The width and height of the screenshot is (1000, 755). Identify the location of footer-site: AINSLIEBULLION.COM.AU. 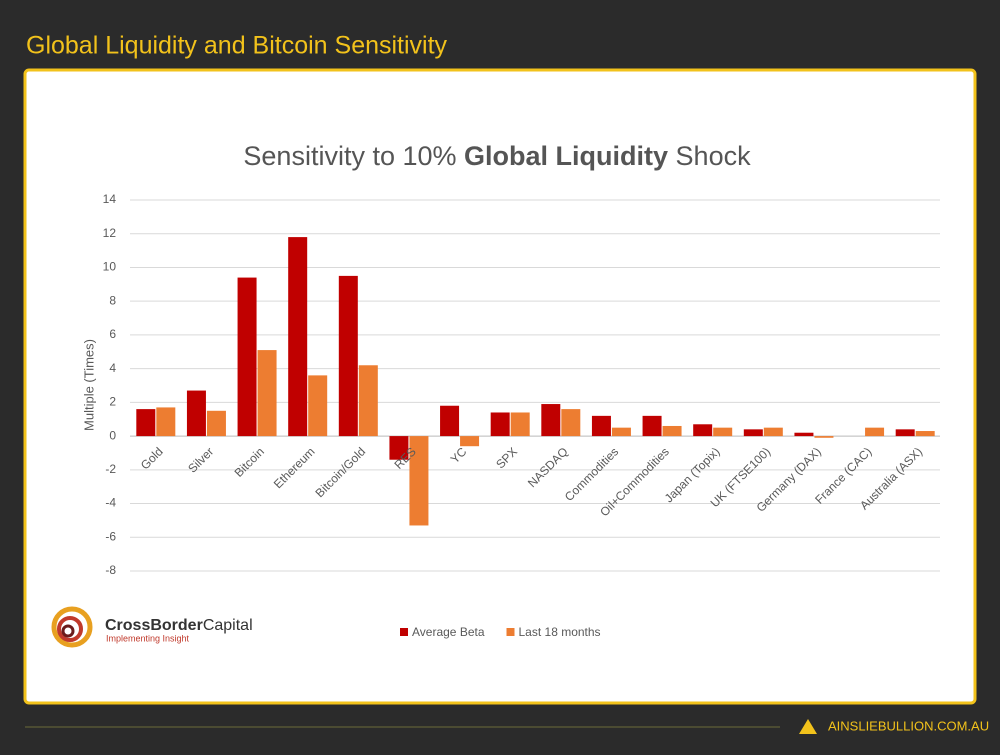
(908, 725).